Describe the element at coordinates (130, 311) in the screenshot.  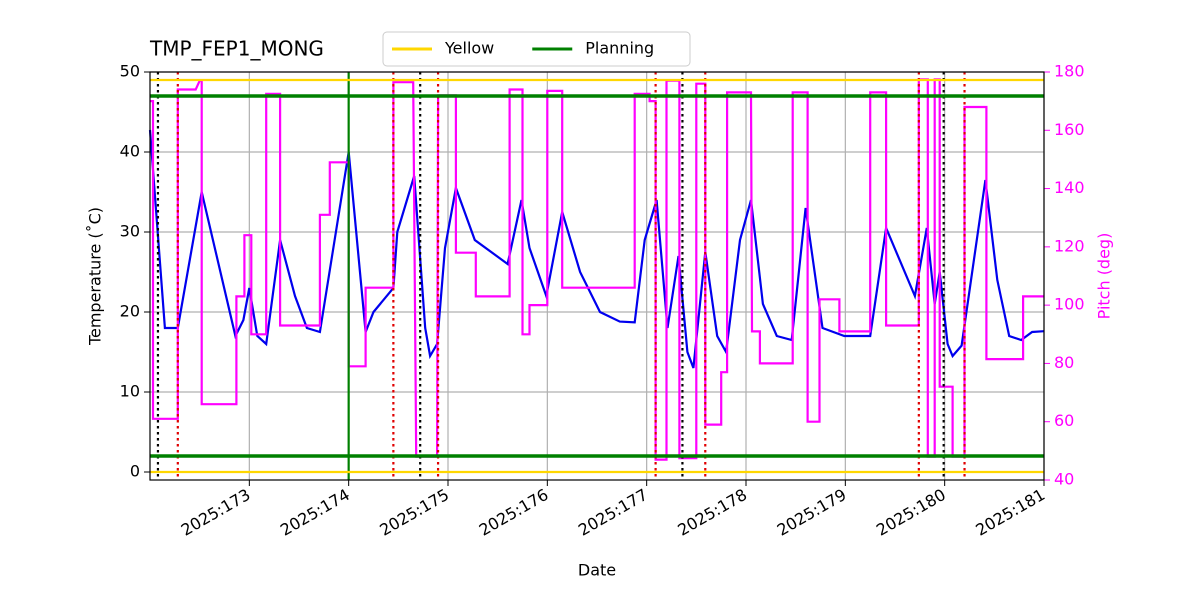
I see `y-tick-label: 20` at that location.